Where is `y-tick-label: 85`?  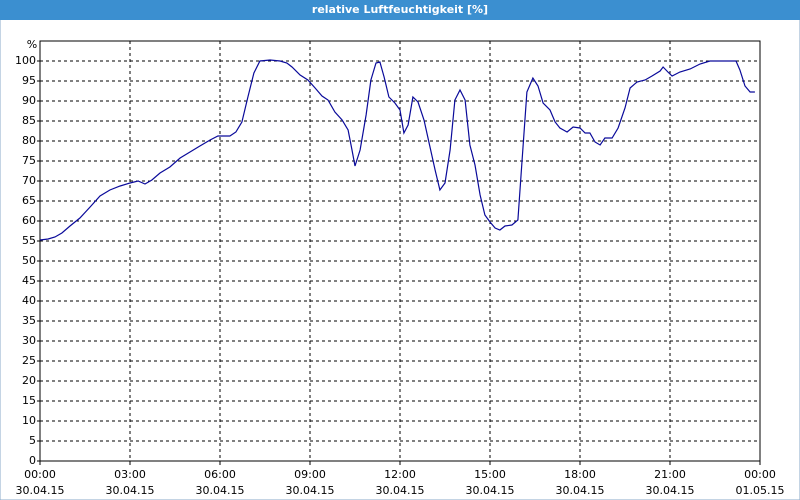
y-tick-label: 85 is located at coordinates (29, 120).